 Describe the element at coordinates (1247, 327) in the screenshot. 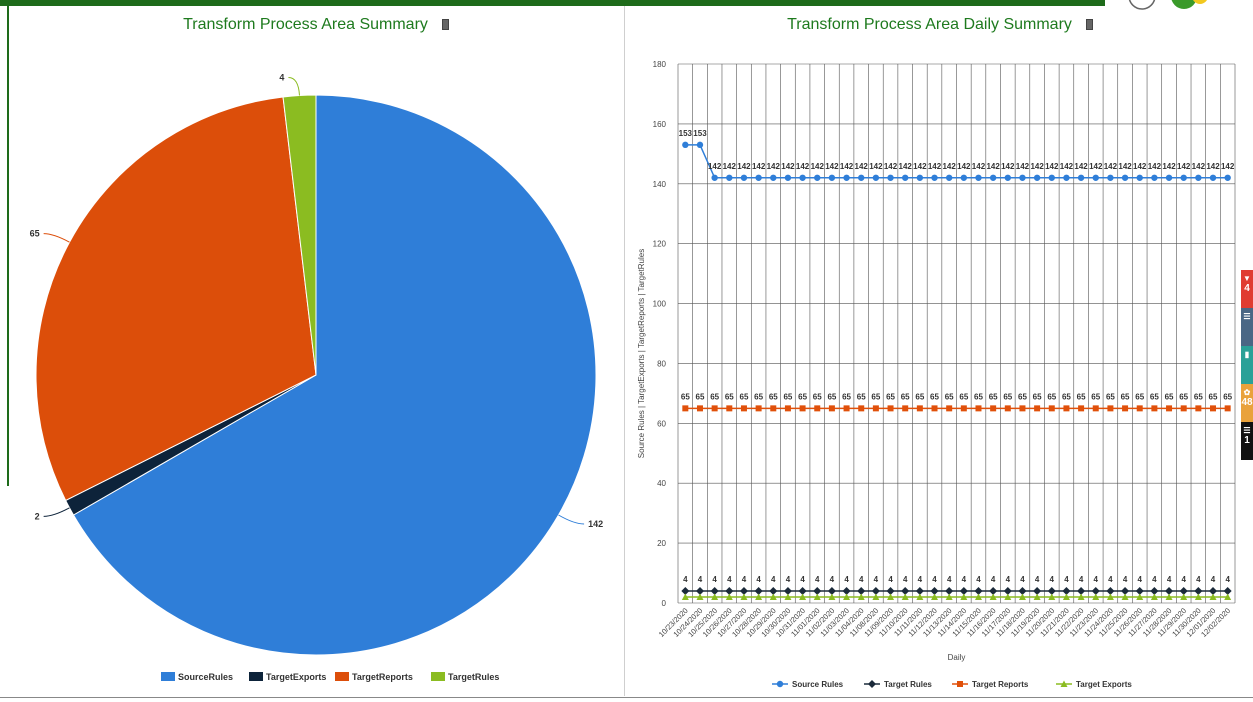

I see `side-tab-list-icon: ☰` at that location.